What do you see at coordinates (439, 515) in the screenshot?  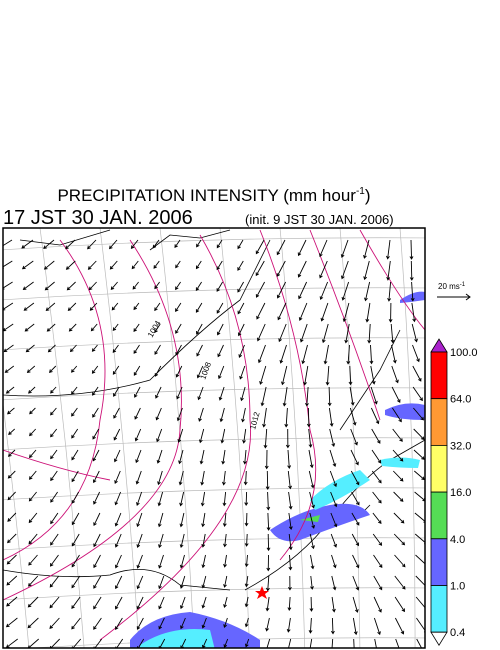 I see `colorbar-cell` at bounding box center [439, 515].